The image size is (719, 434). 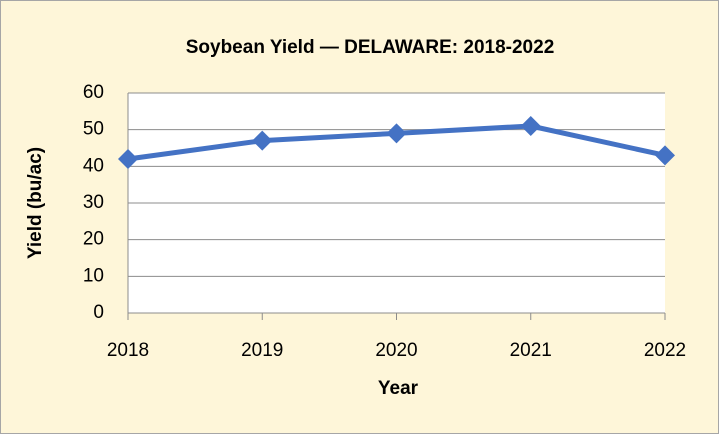 What do you see at coordinates (370, 47) in the screenshot?
I see `chart-title: Soybean Yield — DELAWARE: 2018-2022` at bounding box center [370, 47].